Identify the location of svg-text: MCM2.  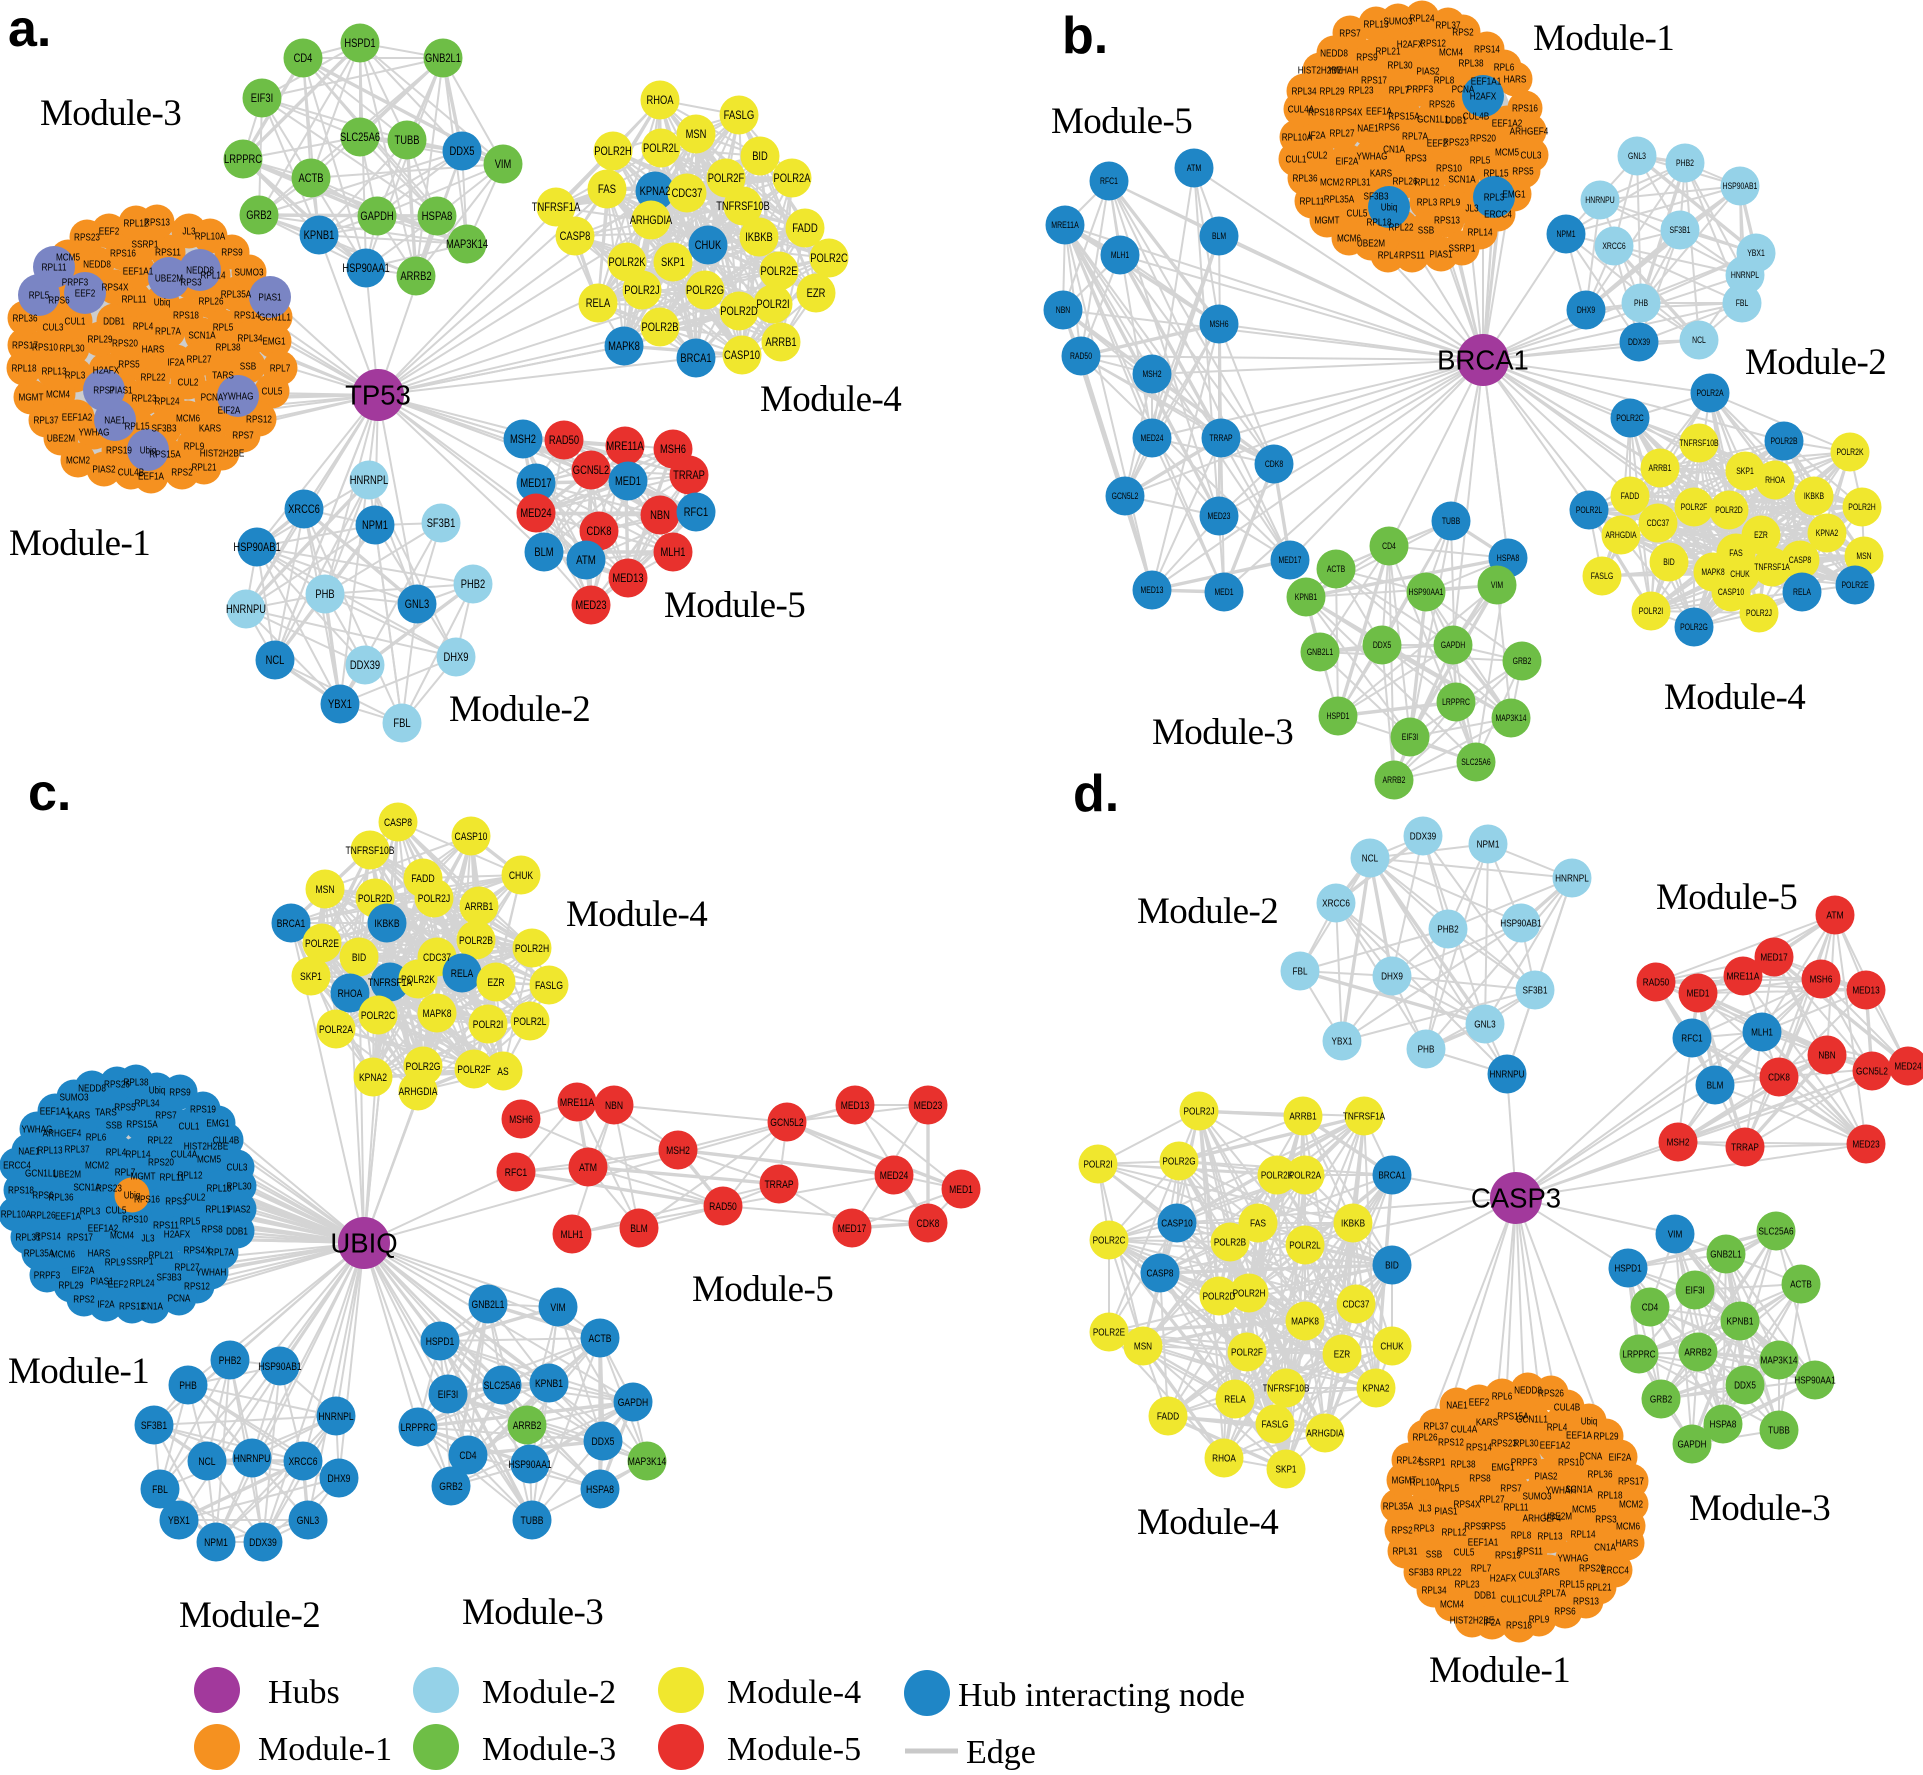
(97, 1166).